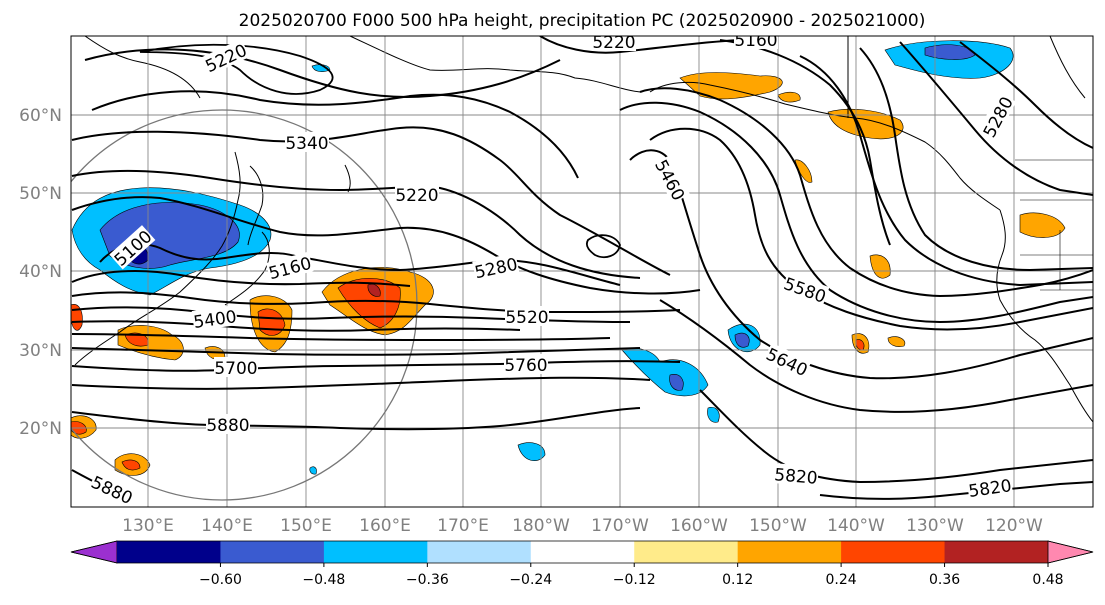 The width and height of the screenshot is (1105, 605). I want to click on colorbar-tick-label: −0.36, so click(427, 580).